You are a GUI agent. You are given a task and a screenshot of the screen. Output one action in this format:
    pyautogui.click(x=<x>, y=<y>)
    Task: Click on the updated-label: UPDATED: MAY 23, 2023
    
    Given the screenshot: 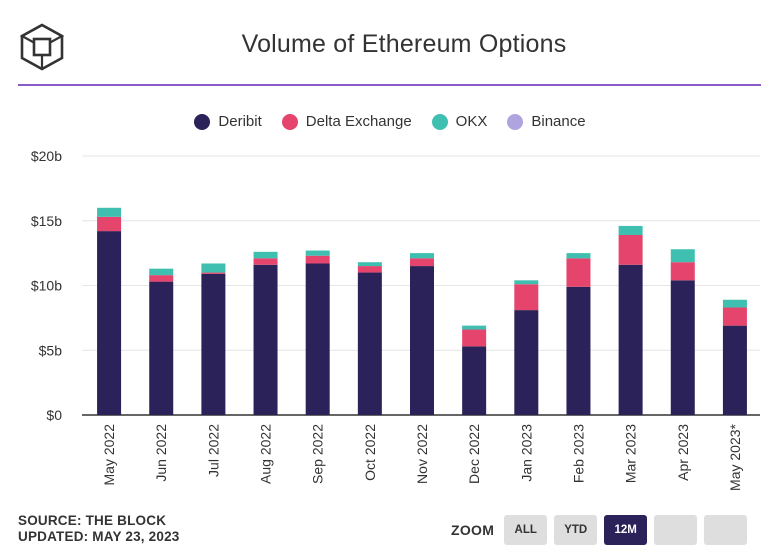 What is the action you would take?
    pyautogui.click(x=99, y=536)
    